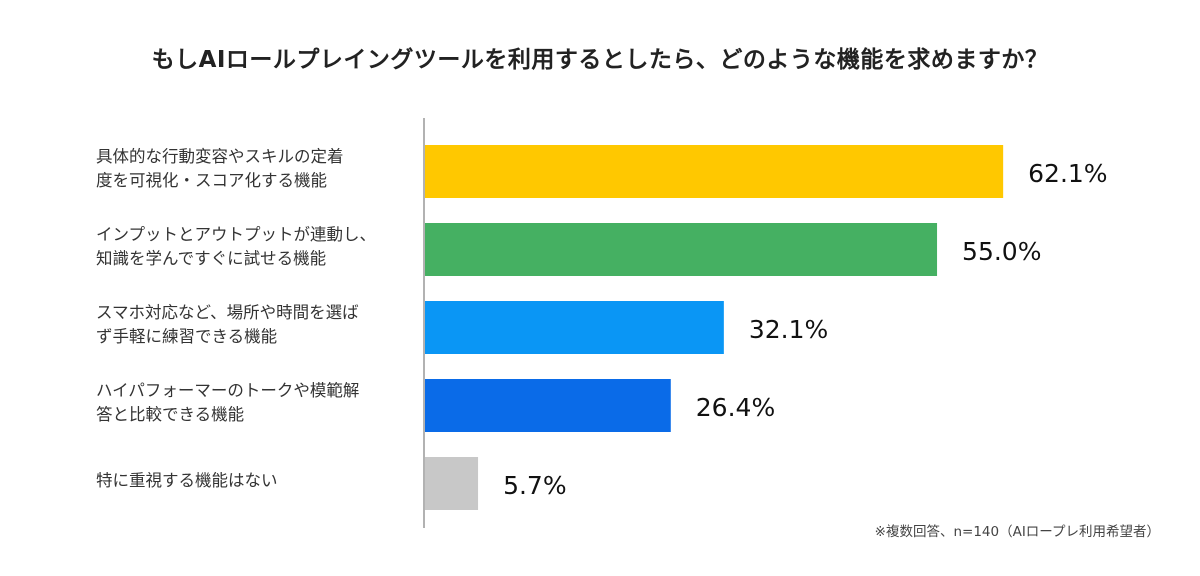  I want to click on data-label: 26.4%, so click(735, 407).